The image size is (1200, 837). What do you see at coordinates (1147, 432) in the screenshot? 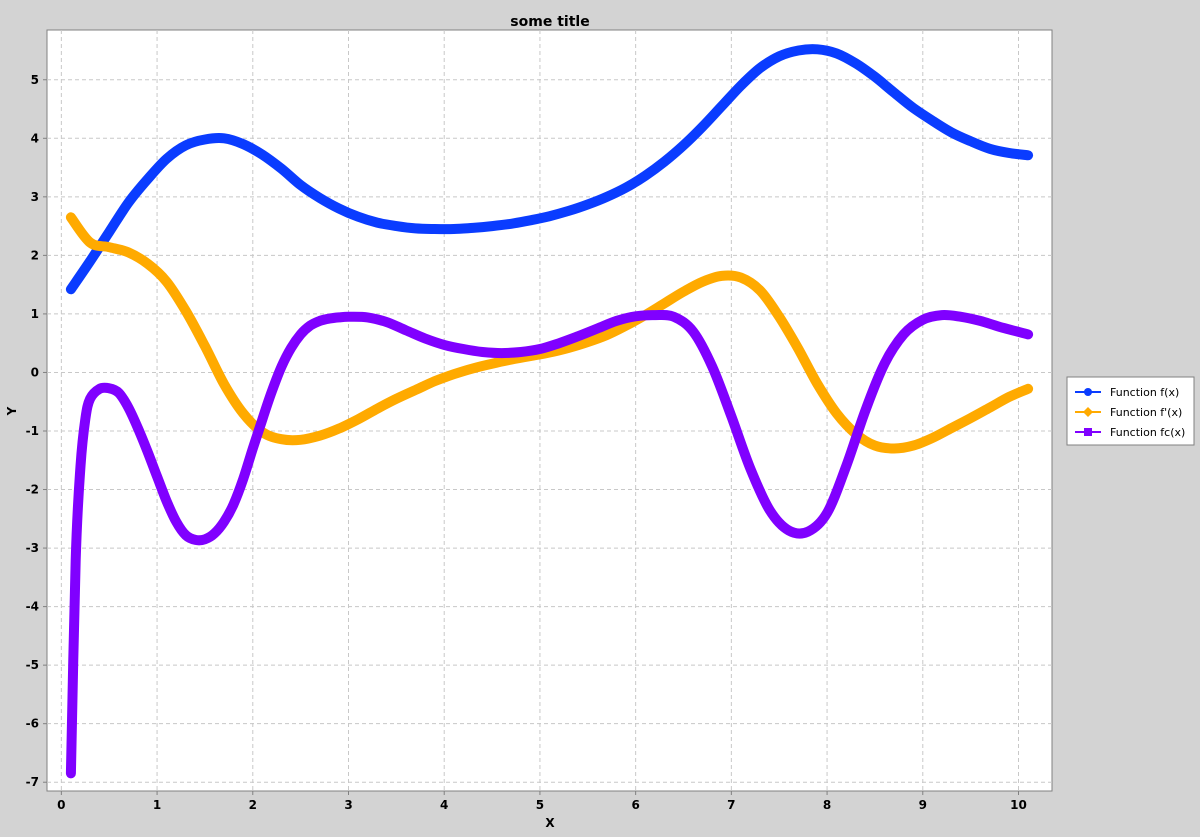
I see `legend-label: Function fc(x)` at bounding box center [1147, 432].